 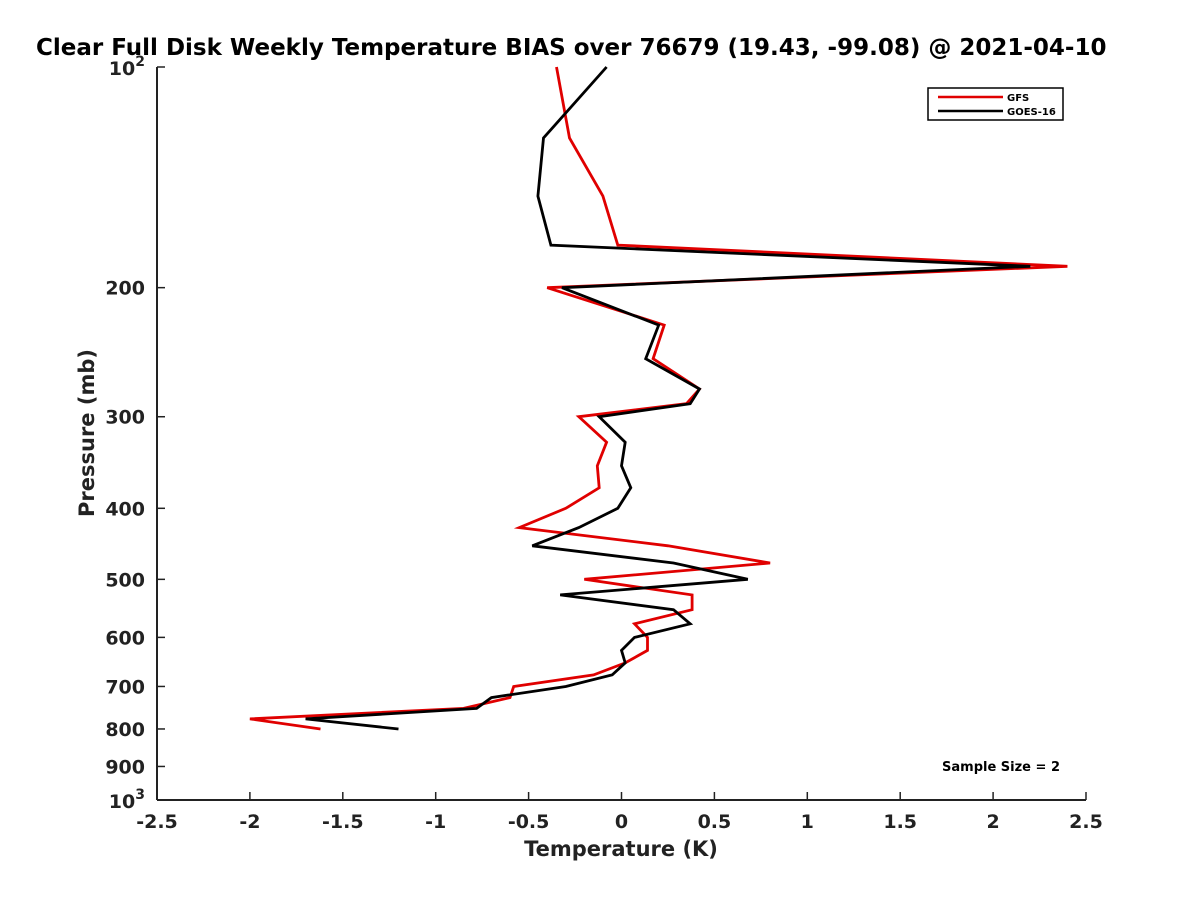 I want to click on y-tick-label: 300, so click(x=125, y=418).